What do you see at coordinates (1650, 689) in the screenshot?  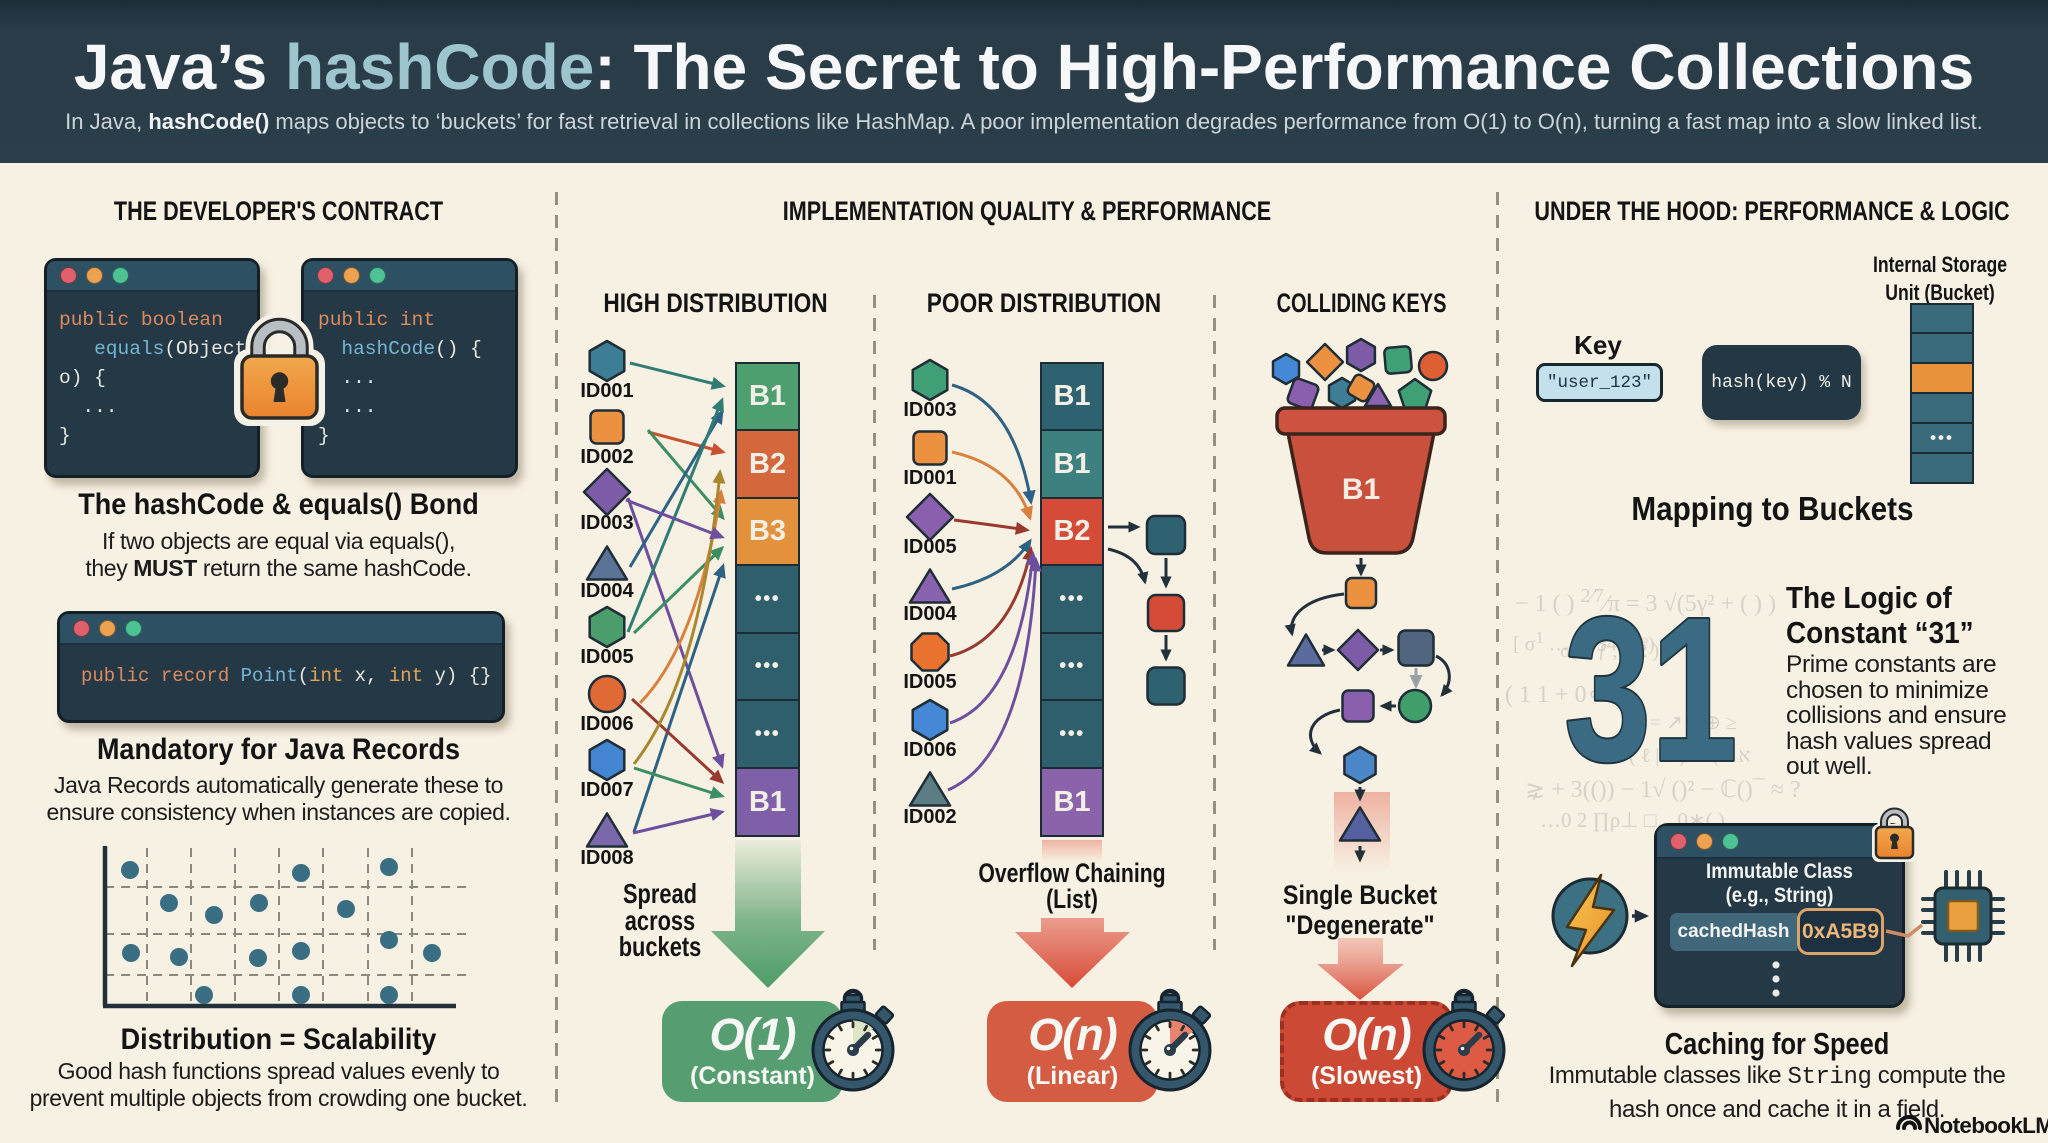 I see `svg-text: 31` at bounding box center [1650, 689].